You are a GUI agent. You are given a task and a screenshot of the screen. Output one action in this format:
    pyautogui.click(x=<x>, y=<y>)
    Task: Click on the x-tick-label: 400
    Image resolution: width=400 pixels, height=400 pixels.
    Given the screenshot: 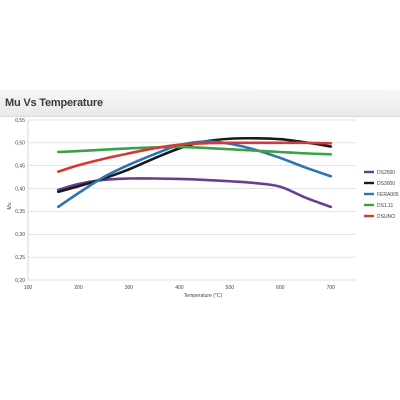 What is the action you would take?
    pyautogui.click(x=179, y=288)
    